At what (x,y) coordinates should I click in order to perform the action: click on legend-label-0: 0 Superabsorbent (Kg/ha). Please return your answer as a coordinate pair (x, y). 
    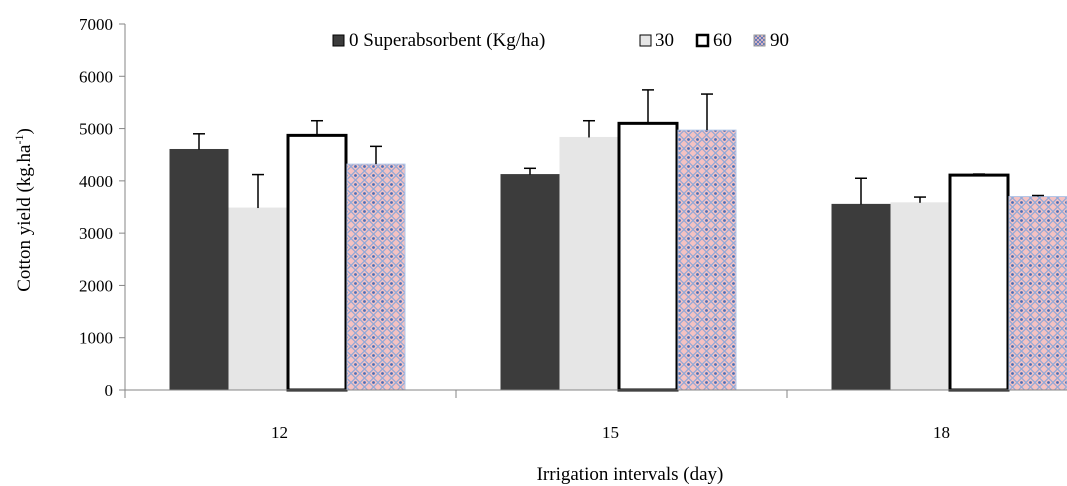
    Looking at the image, I should click on (447, 40).